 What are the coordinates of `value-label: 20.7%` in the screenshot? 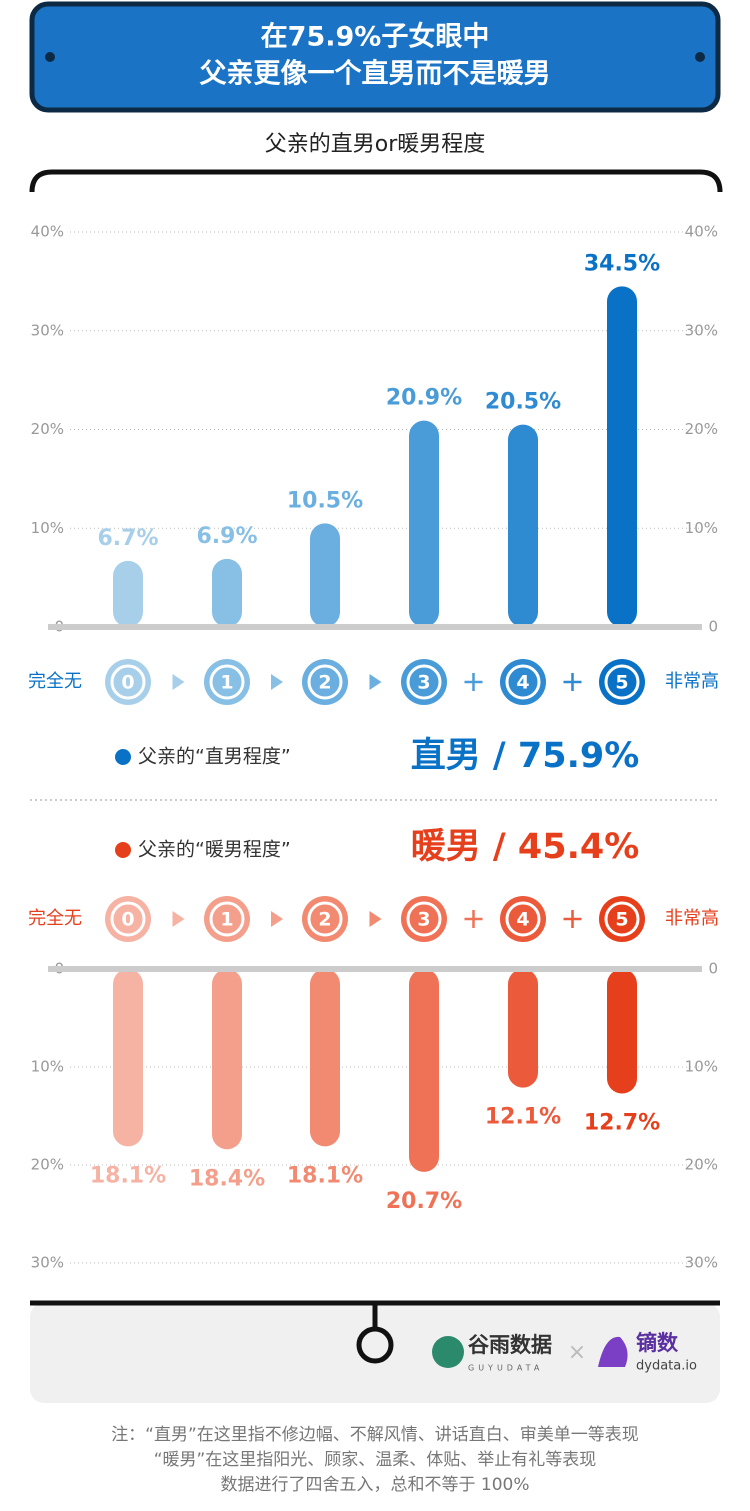 It's located at (424, 1201).